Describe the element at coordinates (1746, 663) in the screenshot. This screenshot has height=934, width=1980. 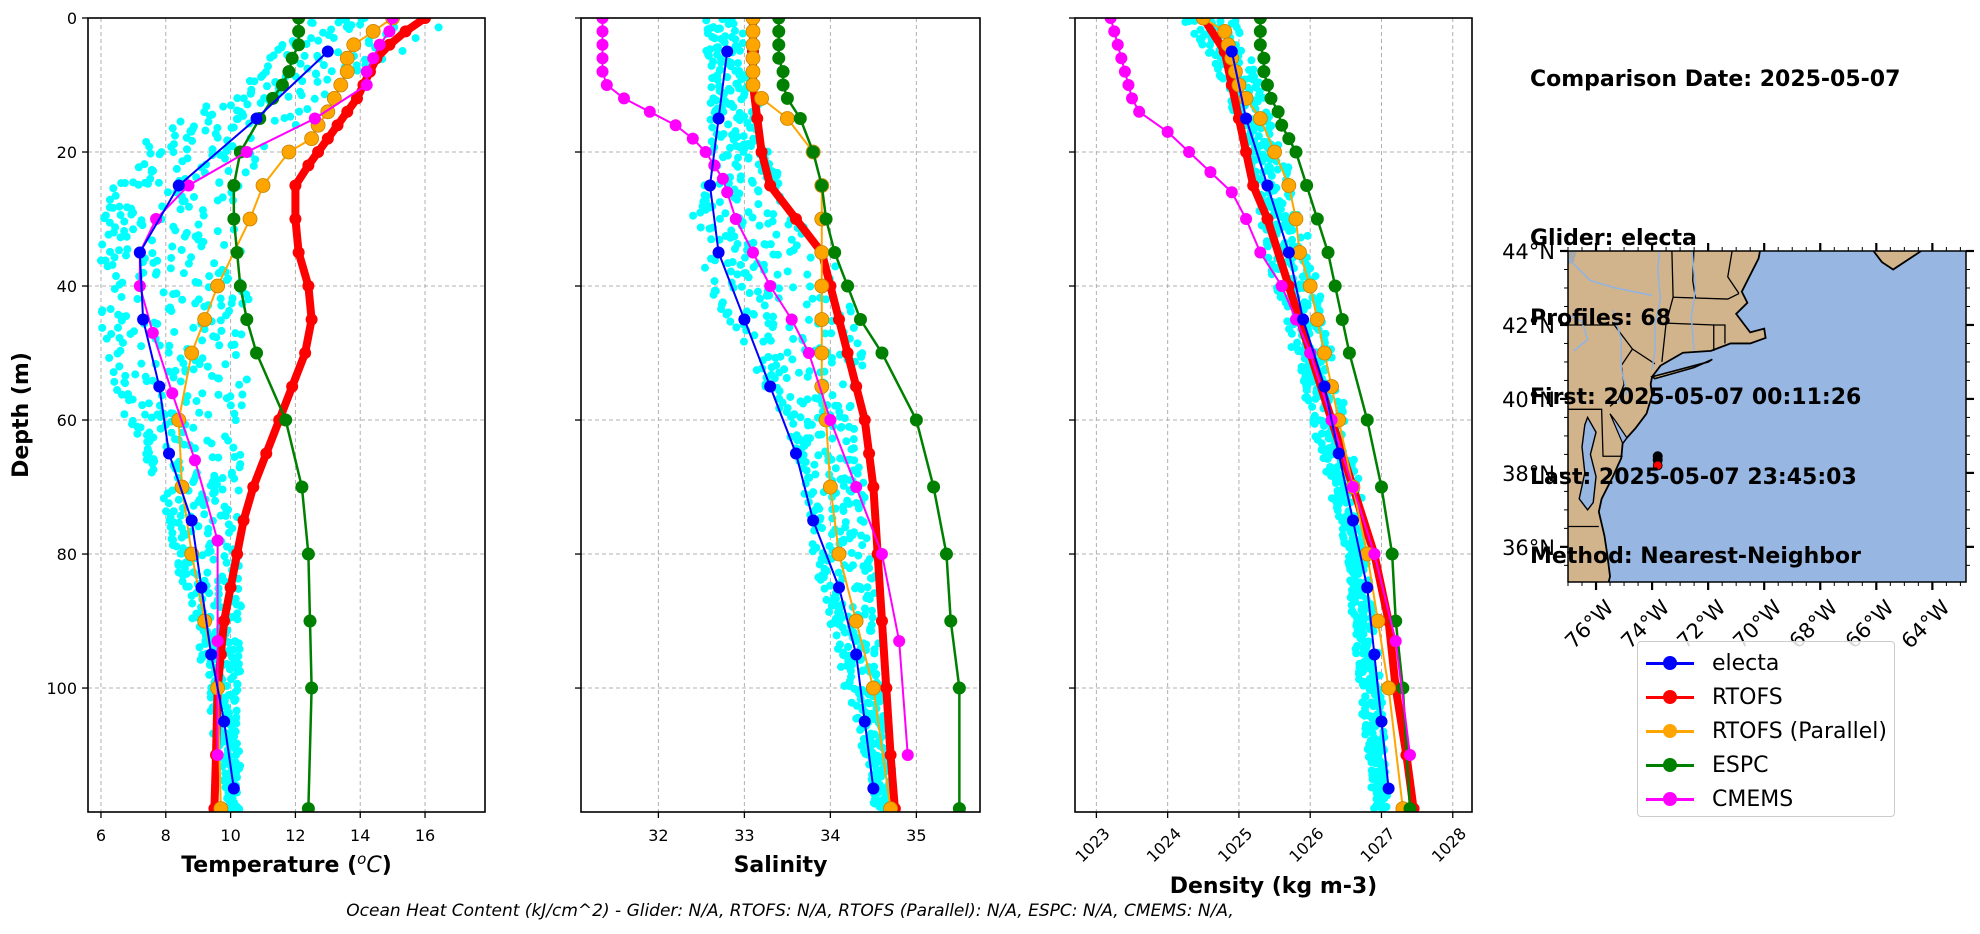
I see `legend-label: electa` at that location.